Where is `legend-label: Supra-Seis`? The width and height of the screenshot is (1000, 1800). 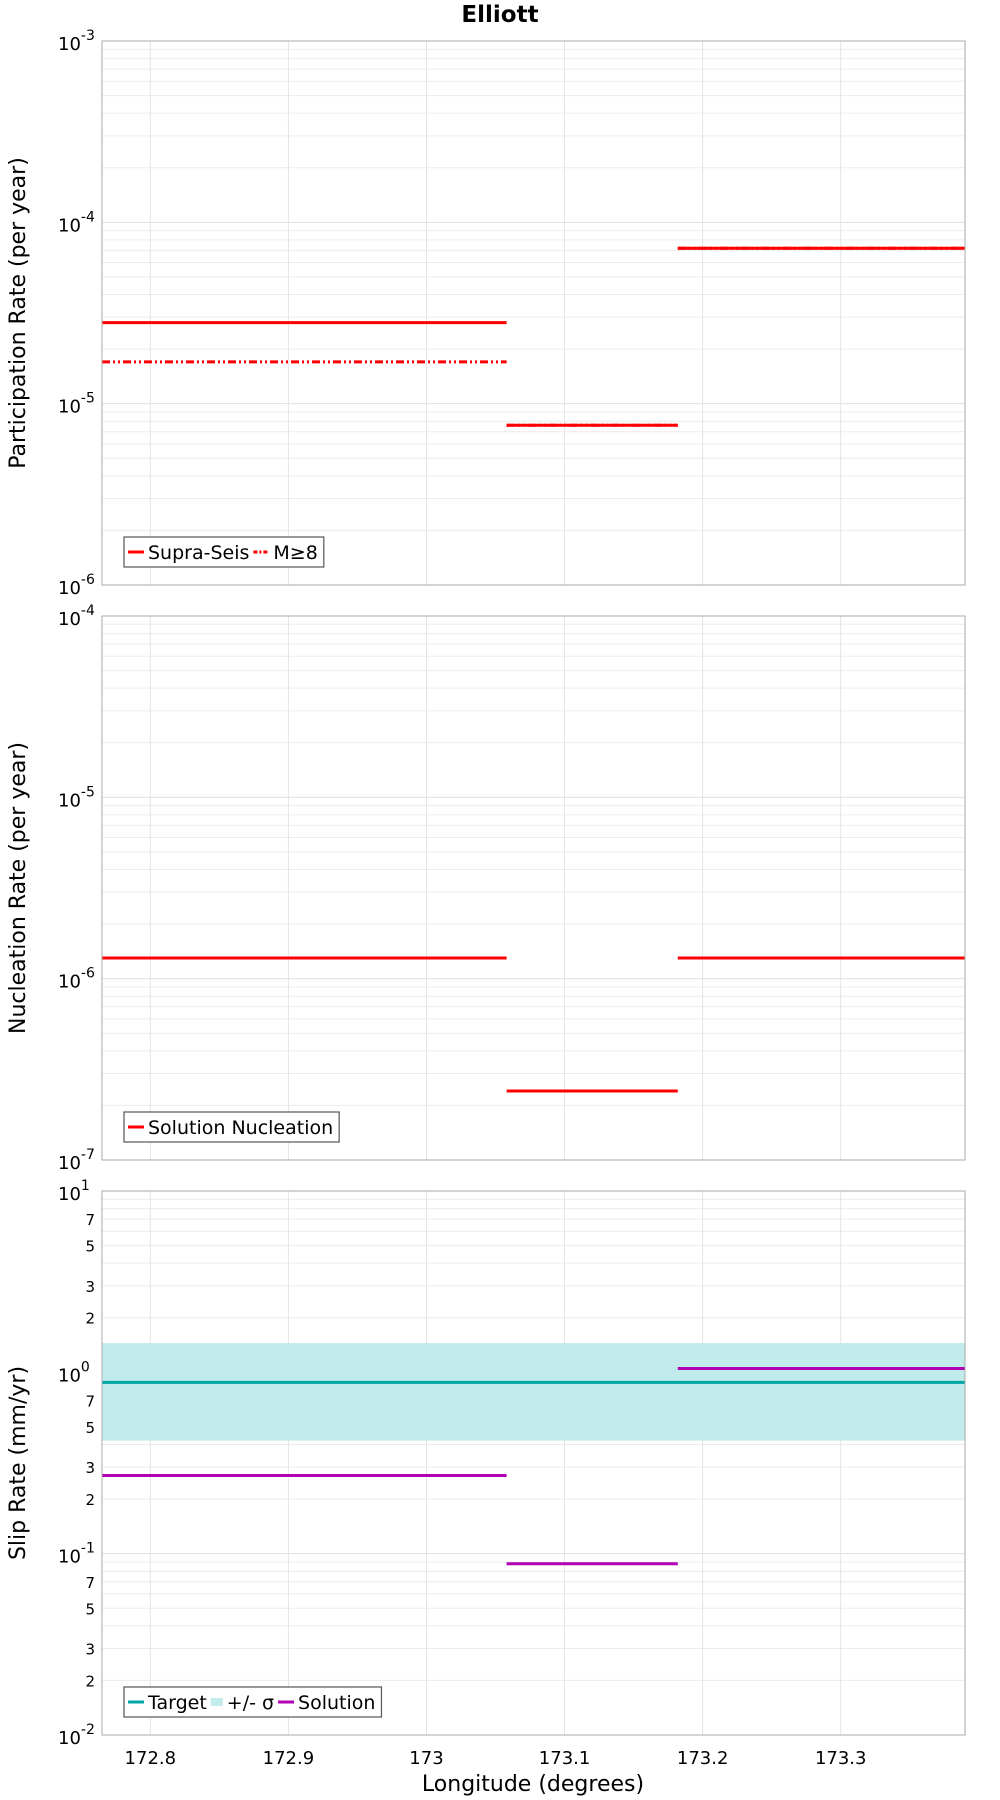 legend-label: Supra-Seis is located at coordinates (198, 553).